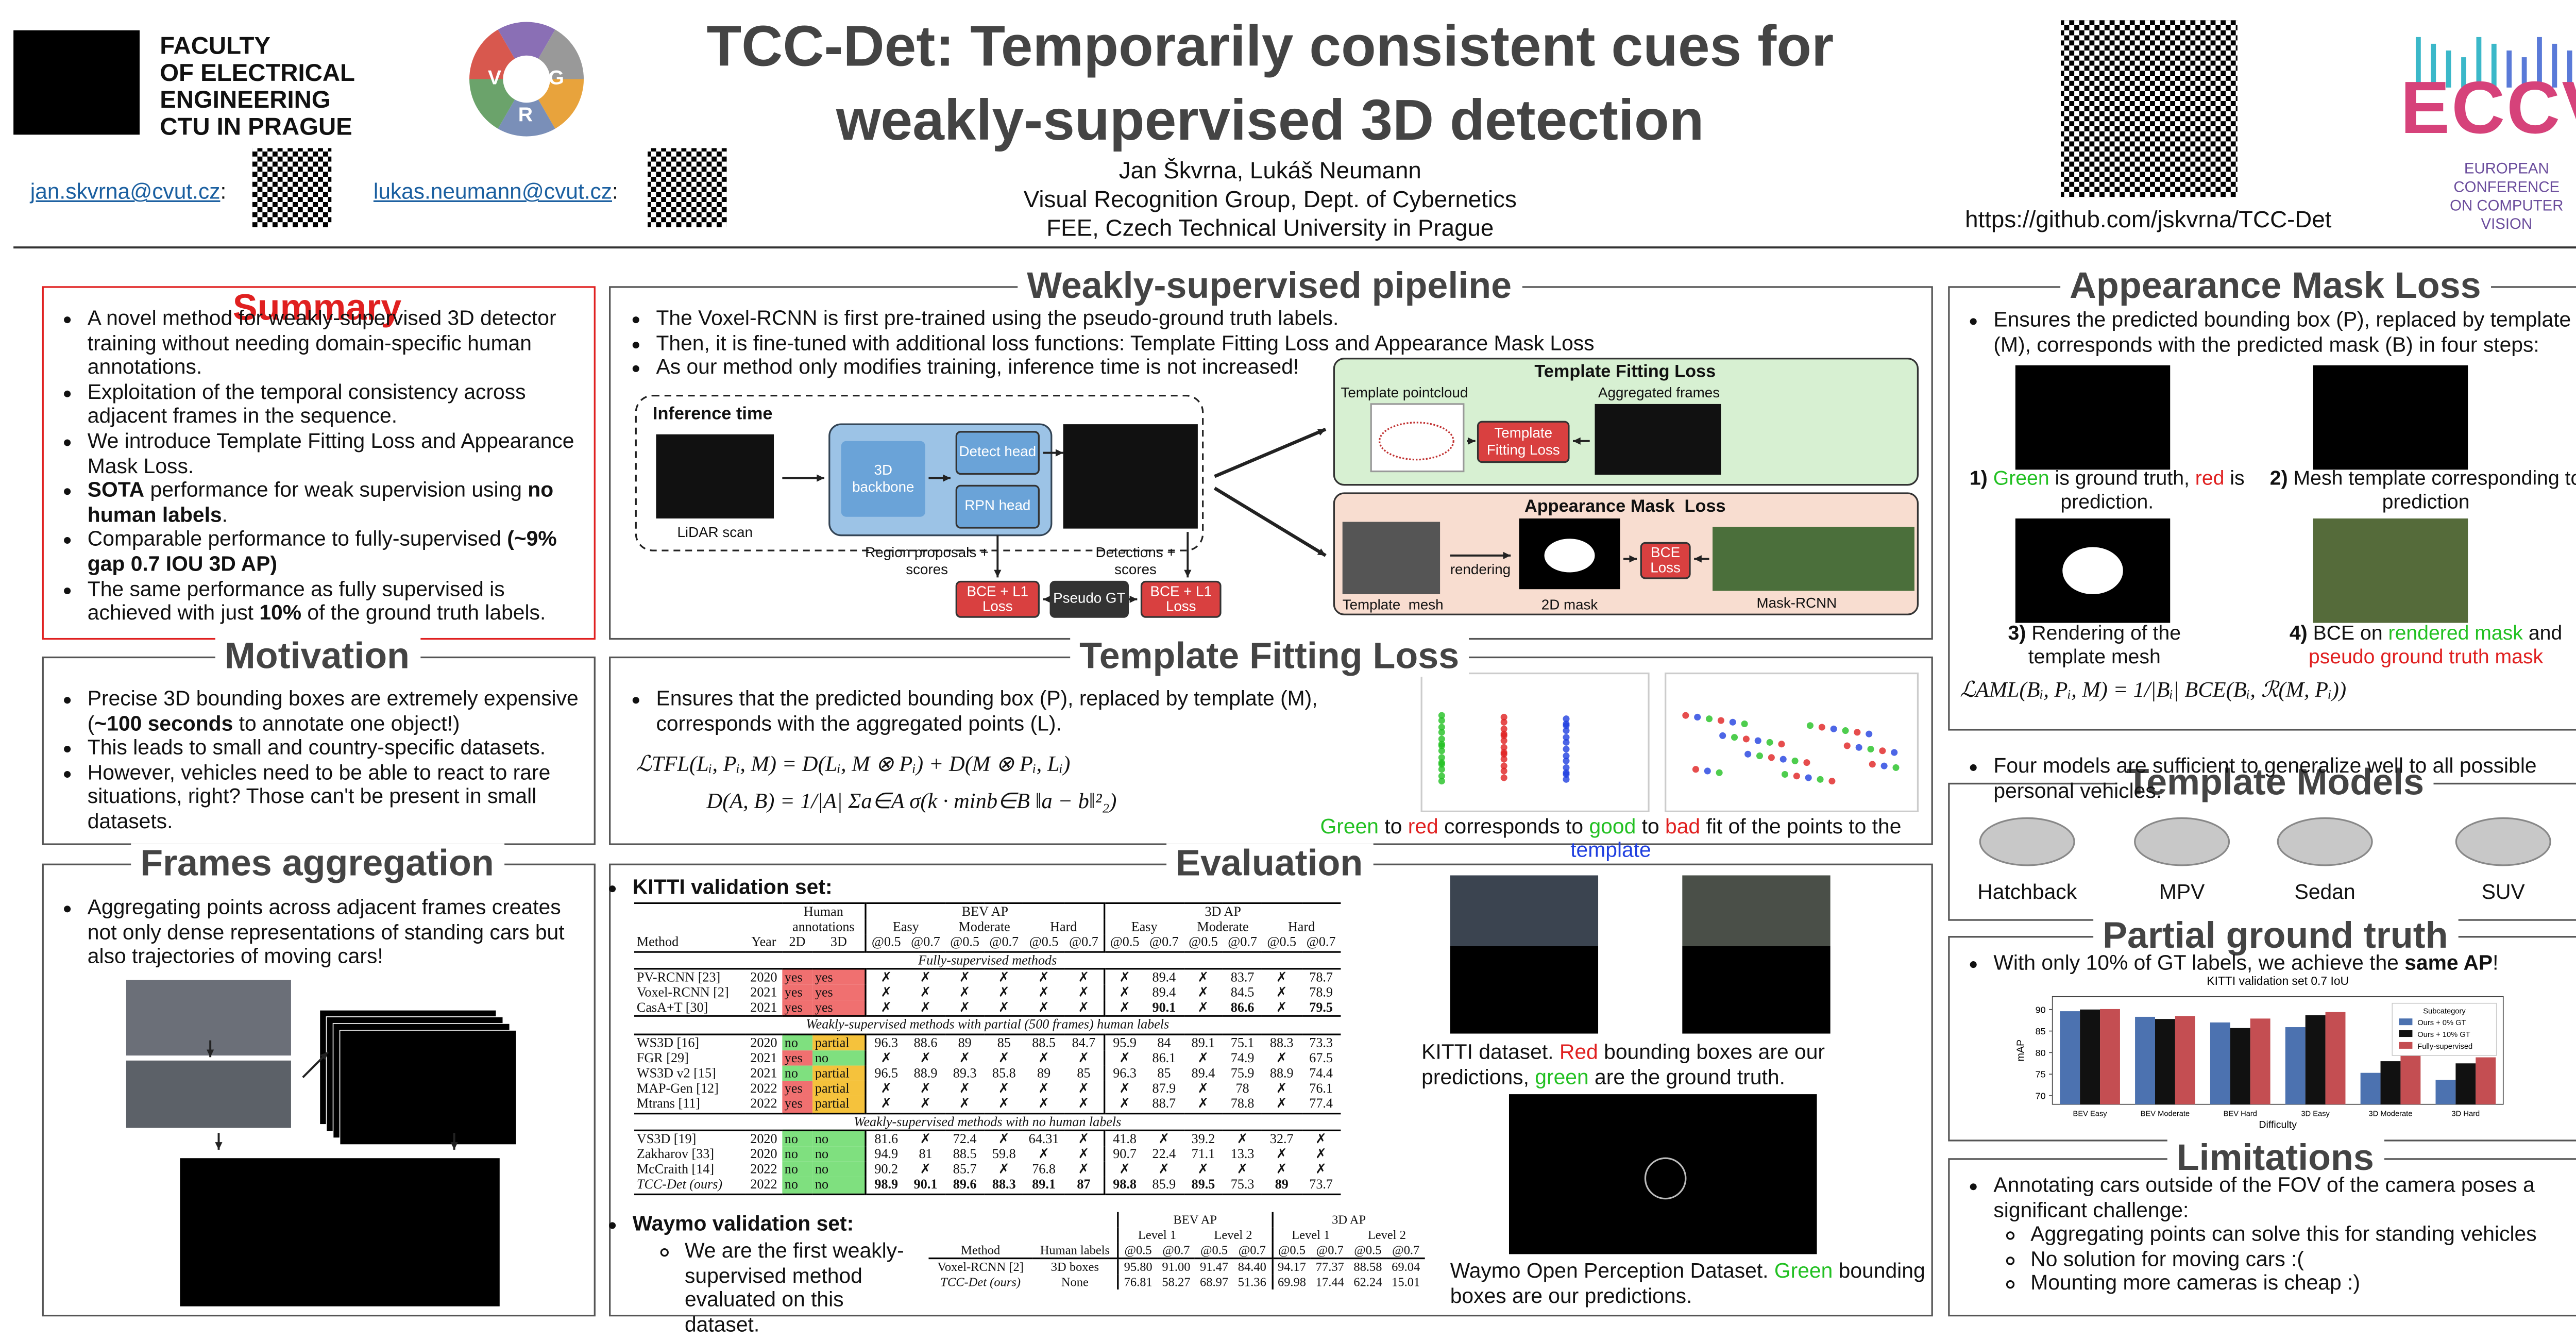 This screenshot has width=2576, height=1340. Describe the element at coordinates (1004, 1154) in the screenshot. I see `value-cell: 59.8` at that location.